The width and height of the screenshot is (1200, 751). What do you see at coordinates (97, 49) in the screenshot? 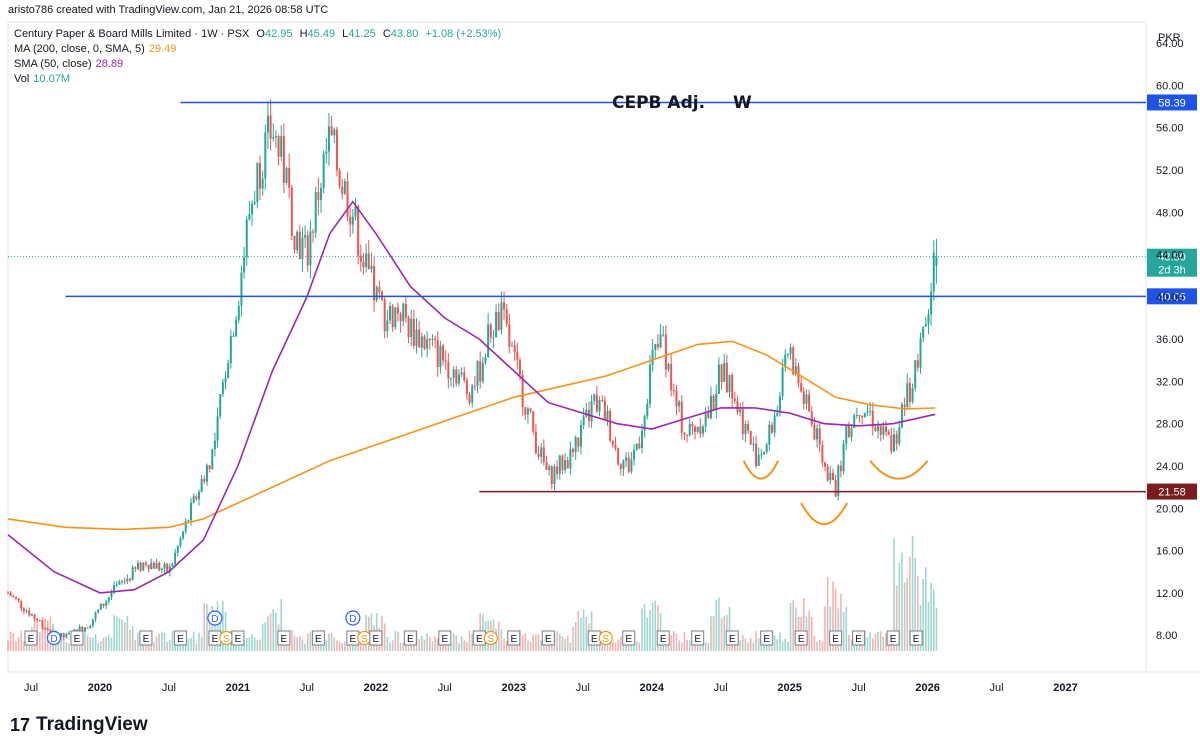
I see `legend-ma200: MA (200, close, 0, SMA, 5) 29.49` at bounding box center [97, 49].